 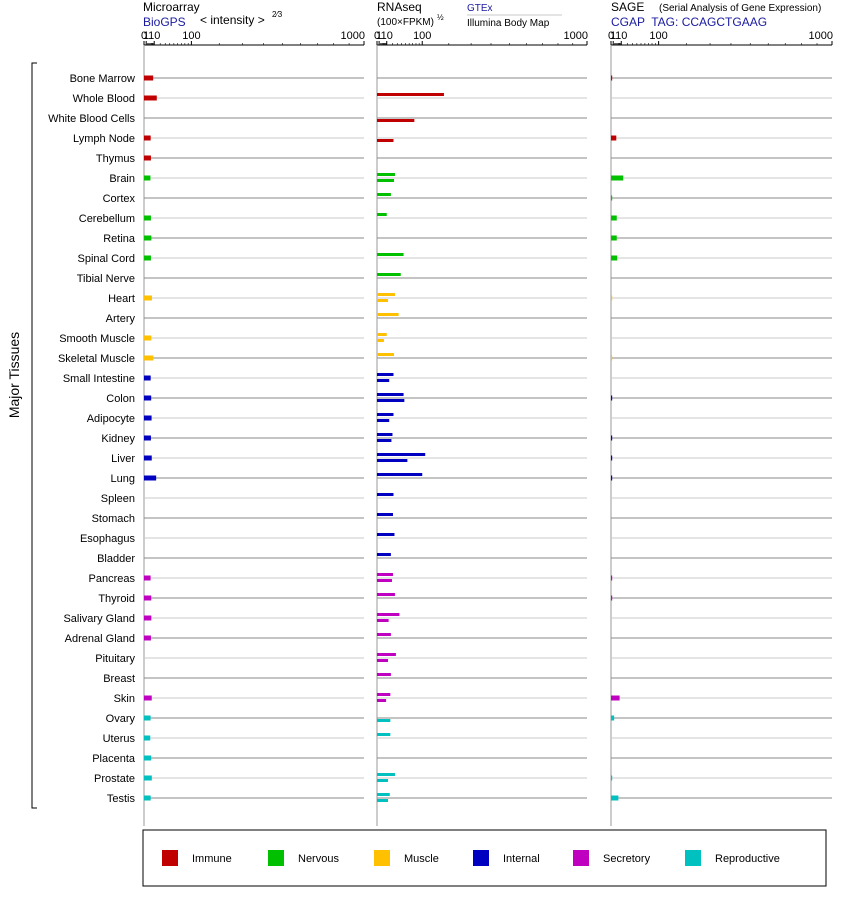 What do you see at coordinates (154, 36) in the screenshot?
I see `microarray-tick-label: 10` at bounding box center [154, 36].